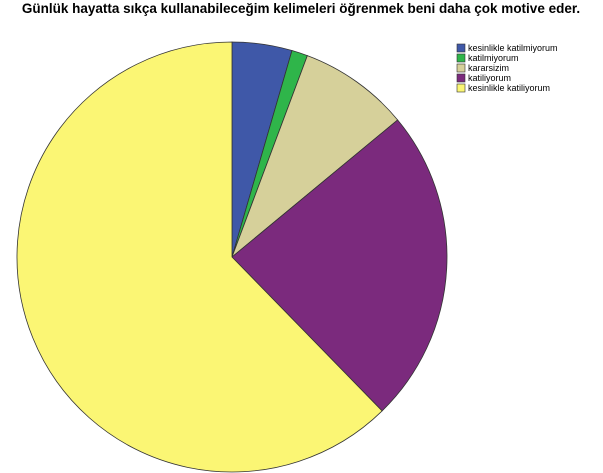 Image resolution: width=603 pixels, height=473 pixels. What do you see at coordinates (488, 68) in the screenshot?
I see `legend-label: kararsizim` at bounding box center [488, 68].